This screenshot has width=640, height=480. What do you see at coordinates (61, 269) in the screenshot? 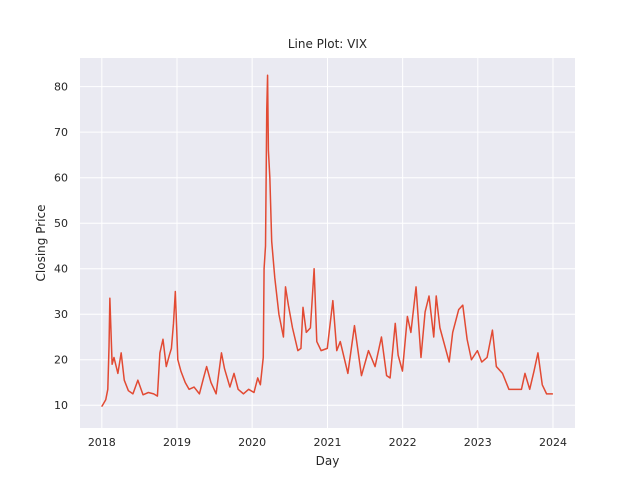
I see `y-tick-label: 40` at bounding box center [61, 269].